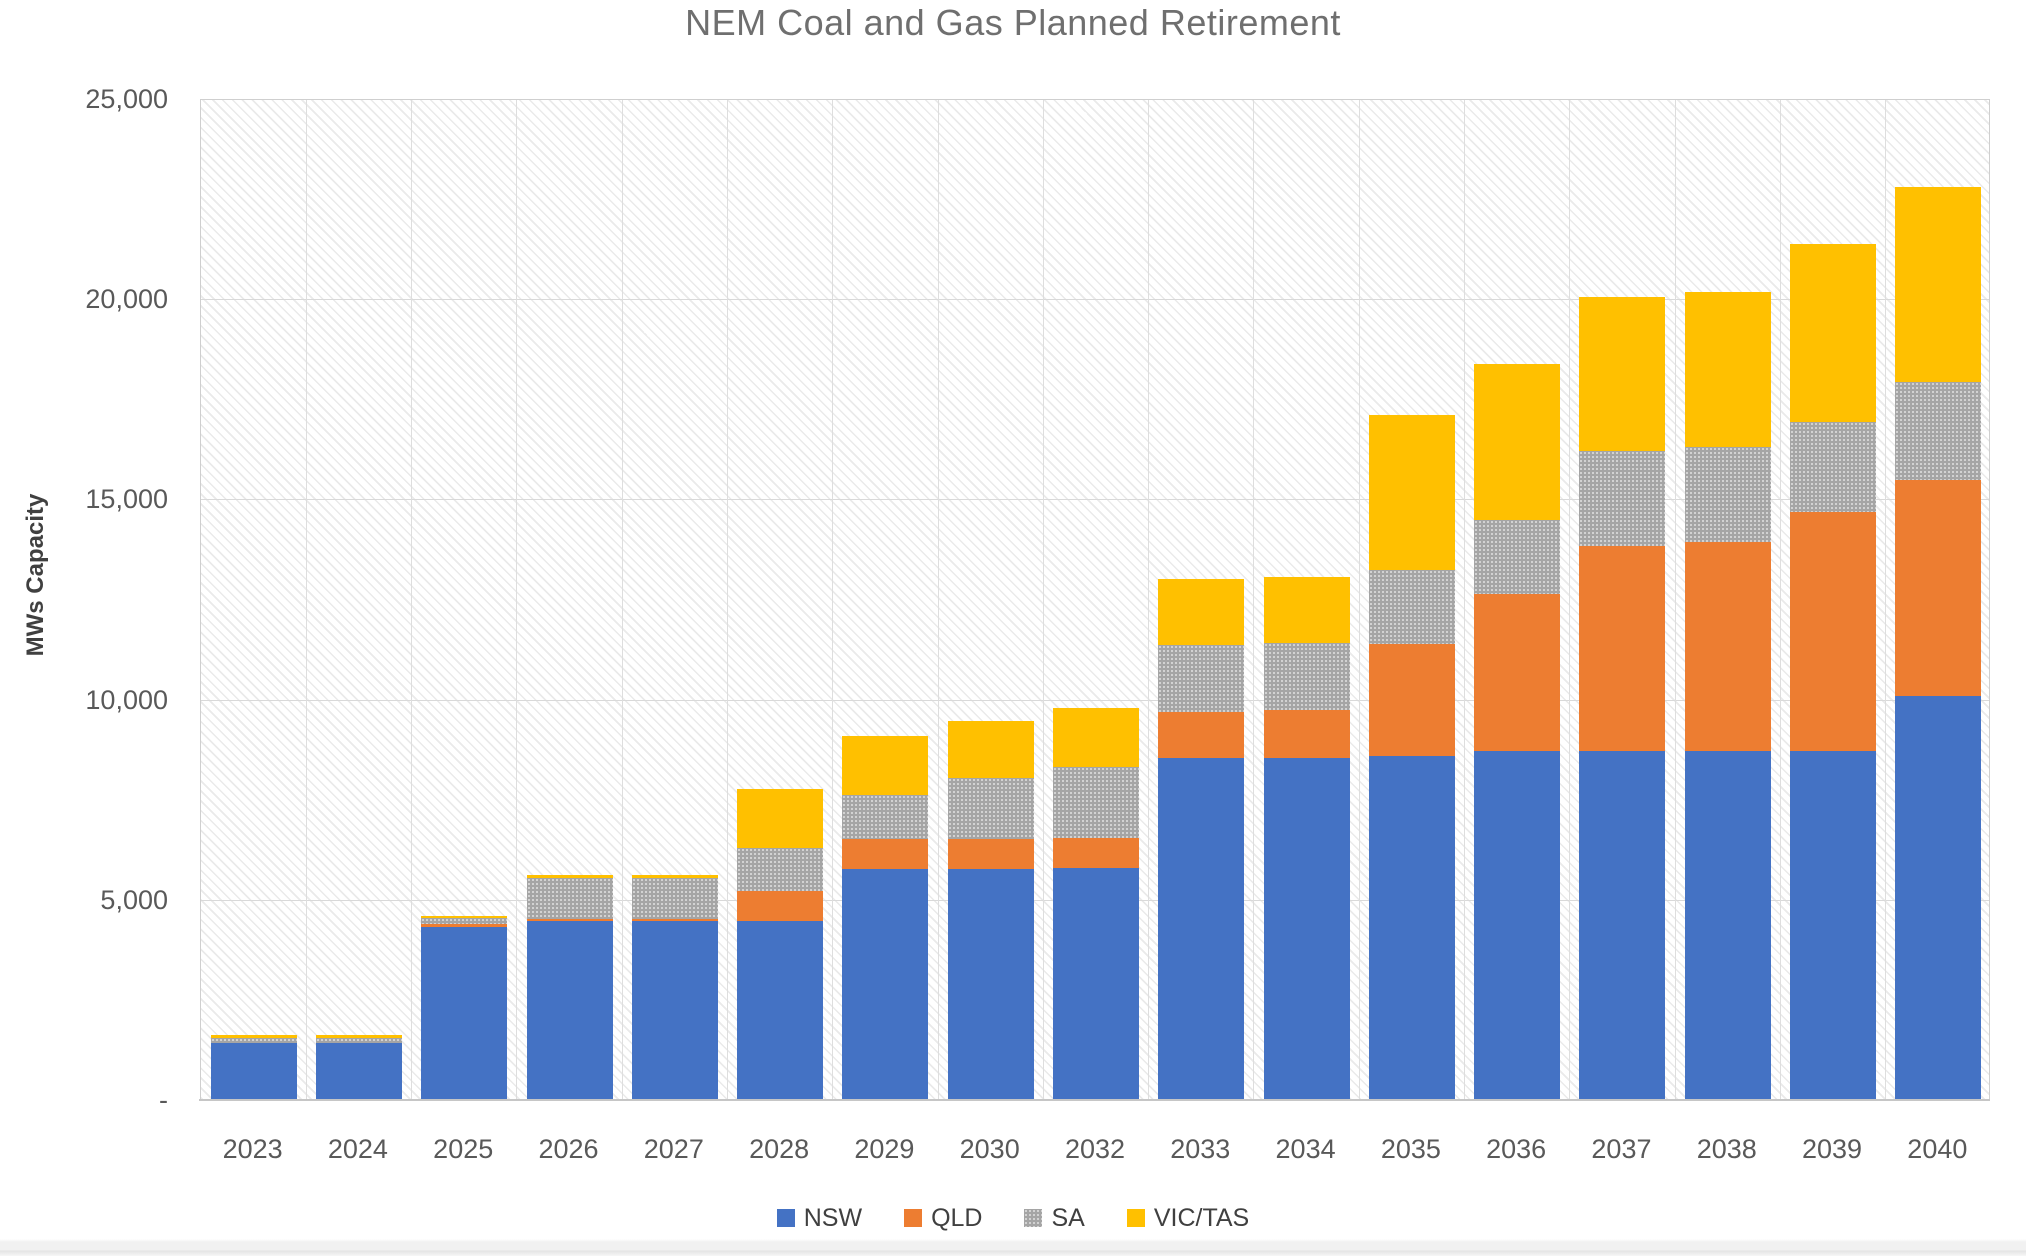 This screenshot has height=1256, width=2026. I want to click on bar-segment-SA-2029, so click(885, 817).